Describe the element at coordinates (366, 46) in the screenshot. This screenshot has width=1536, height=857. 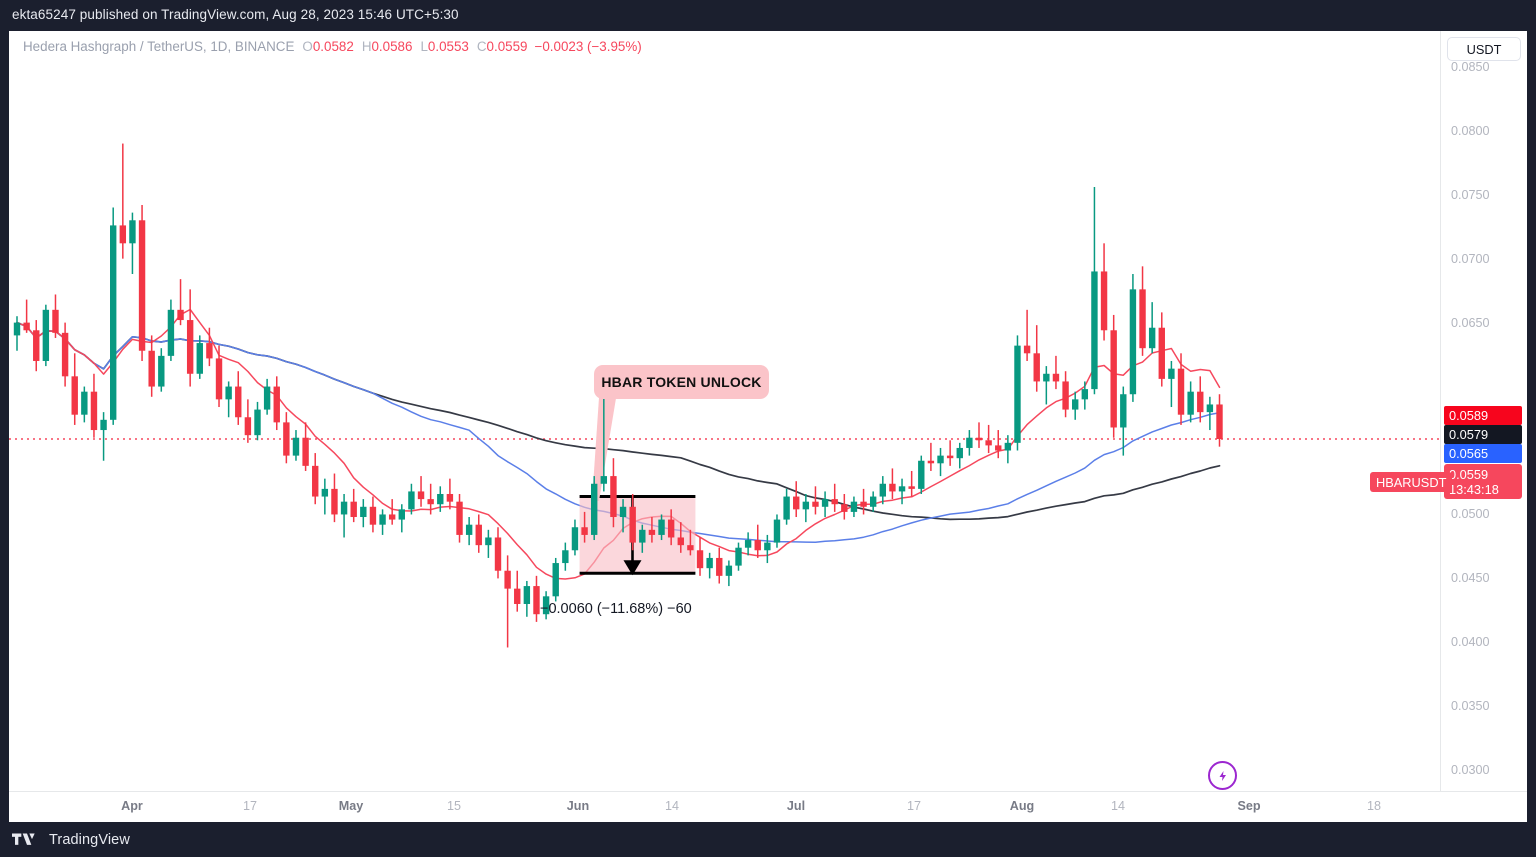
I see `legend-high-label: H` at that location.